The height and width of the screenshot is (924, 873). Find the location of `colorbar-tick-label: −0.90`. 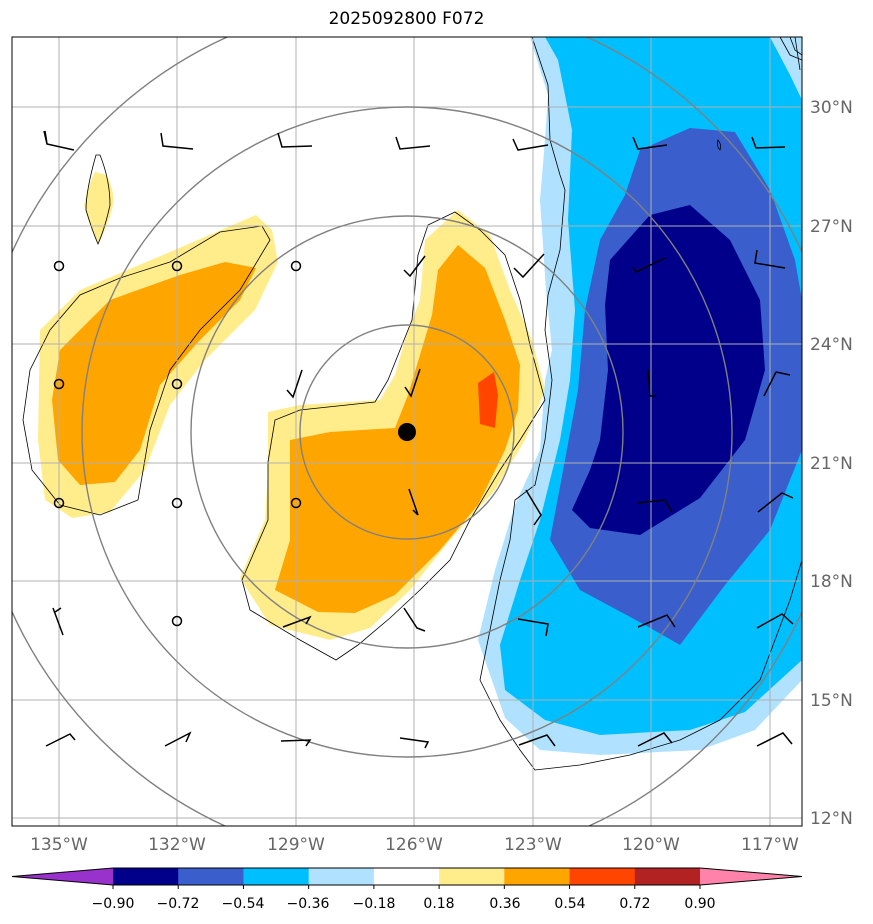

colorbar-tick-label: −0.90 is located at coordinates (113, 904).